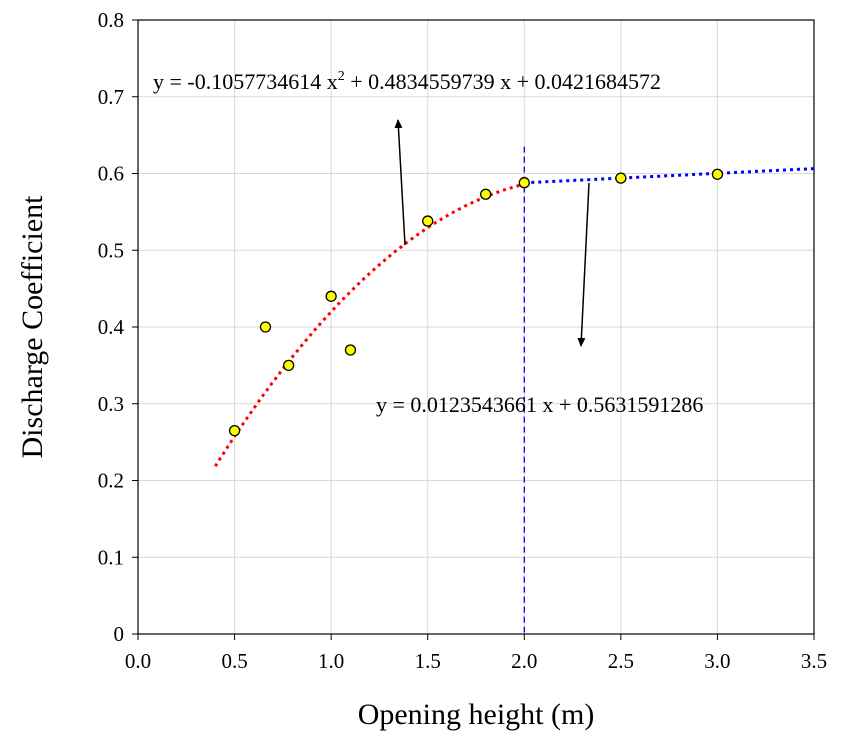  I want to click on x-tick-label: 3.0, so click(717, 661).